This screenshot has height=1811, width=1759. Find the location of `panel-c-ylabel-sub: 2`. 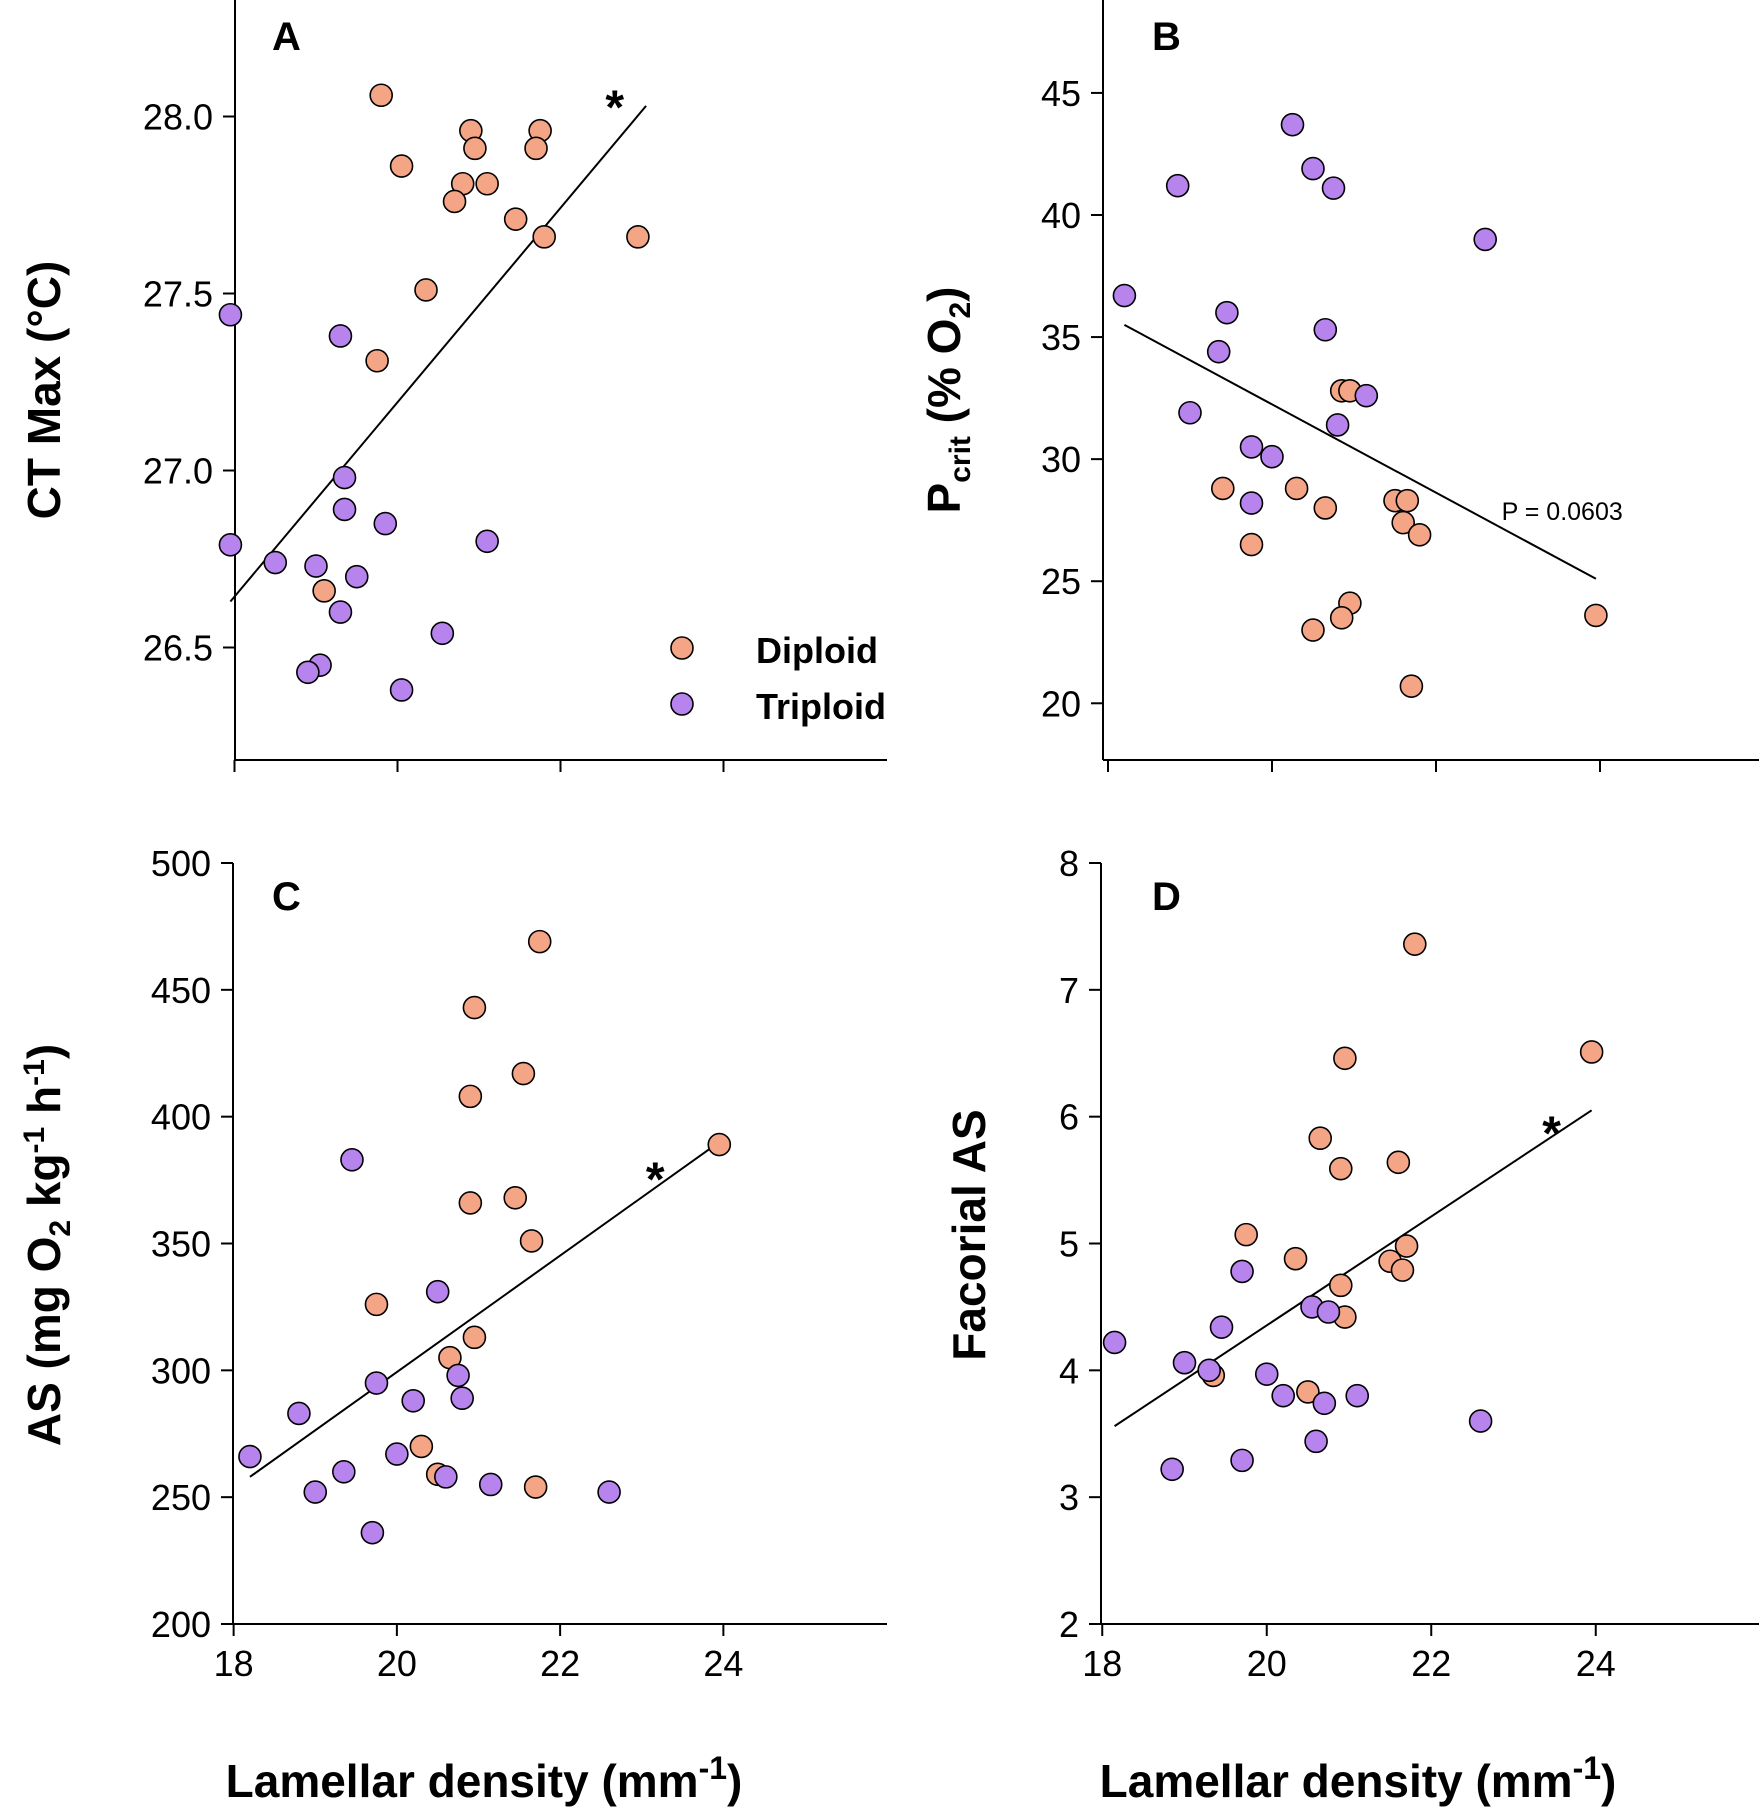

panel-c-ylabel-sub: 2 is located at coordinates (60, 1228).